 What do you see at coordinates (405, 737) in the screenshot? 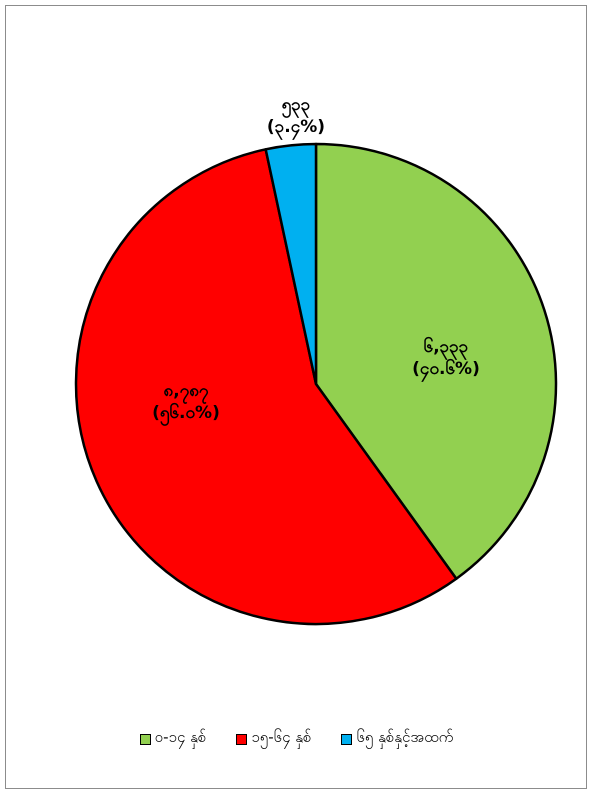
I see `legend-label-3: ၆၅ နှစ်နှင့်အထက်` at bounding box center [405, 737].